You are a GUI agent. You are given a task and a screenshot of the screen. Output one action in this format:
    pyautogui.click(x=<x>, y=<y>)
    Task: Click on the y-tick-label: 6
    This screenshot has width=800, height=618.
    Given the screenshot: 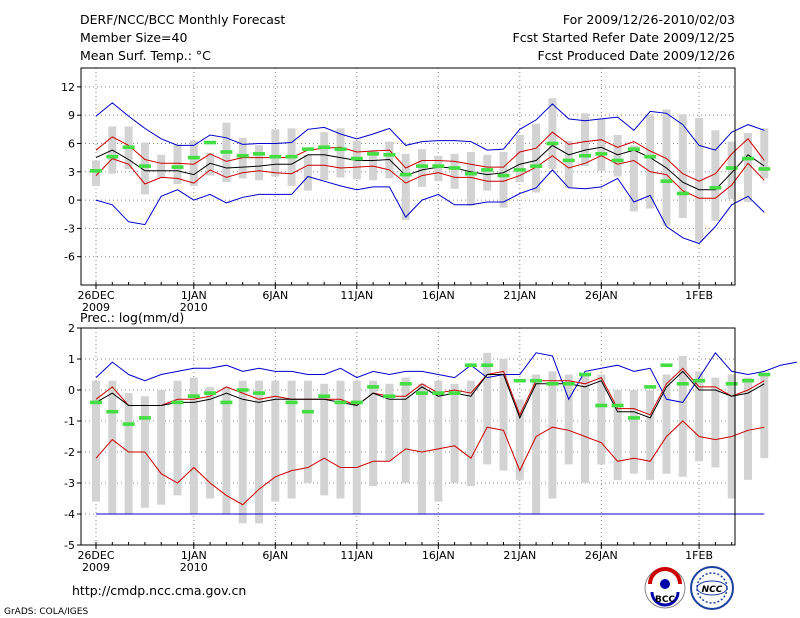 What is the action you would take?
    pyautogui.click(x=71, y=143)
    